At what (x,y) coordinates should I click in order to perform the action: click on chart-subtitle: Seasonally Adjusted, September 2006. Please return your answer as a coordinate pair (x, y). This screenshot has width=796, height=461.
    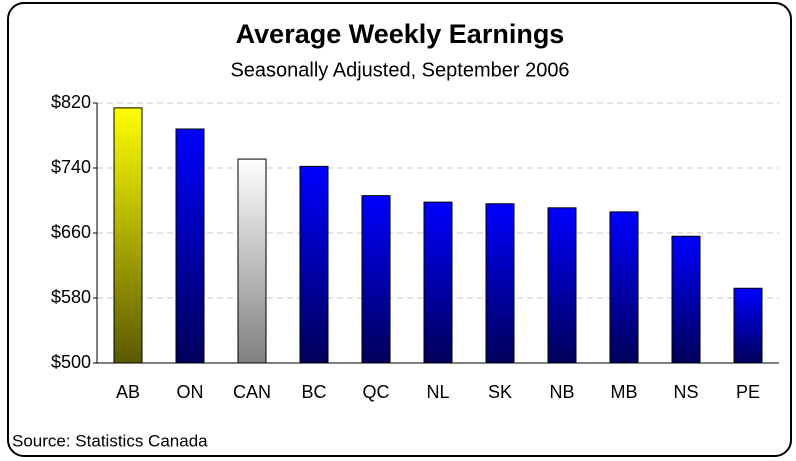
    Looking at the image, I should click on (399, 70).